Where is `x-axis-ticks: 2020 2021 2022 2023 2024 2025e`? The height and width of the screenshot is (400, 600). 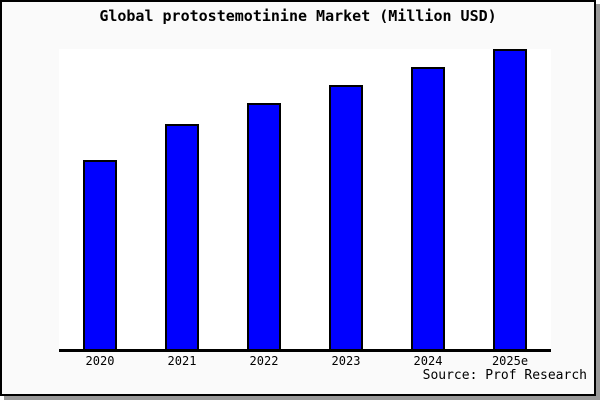 x-axis-ticks: 2020 2021 2022 2023 2024 2025e is located at coordinates (305, 362).